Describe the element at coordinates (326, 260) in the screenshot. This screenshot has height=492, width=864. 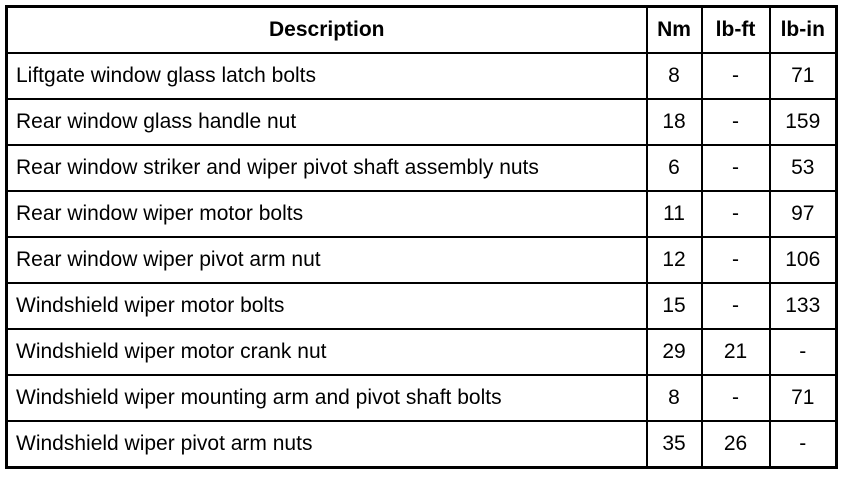
I see `description-cell: Rear window wiper pivot arm nut` at that location.